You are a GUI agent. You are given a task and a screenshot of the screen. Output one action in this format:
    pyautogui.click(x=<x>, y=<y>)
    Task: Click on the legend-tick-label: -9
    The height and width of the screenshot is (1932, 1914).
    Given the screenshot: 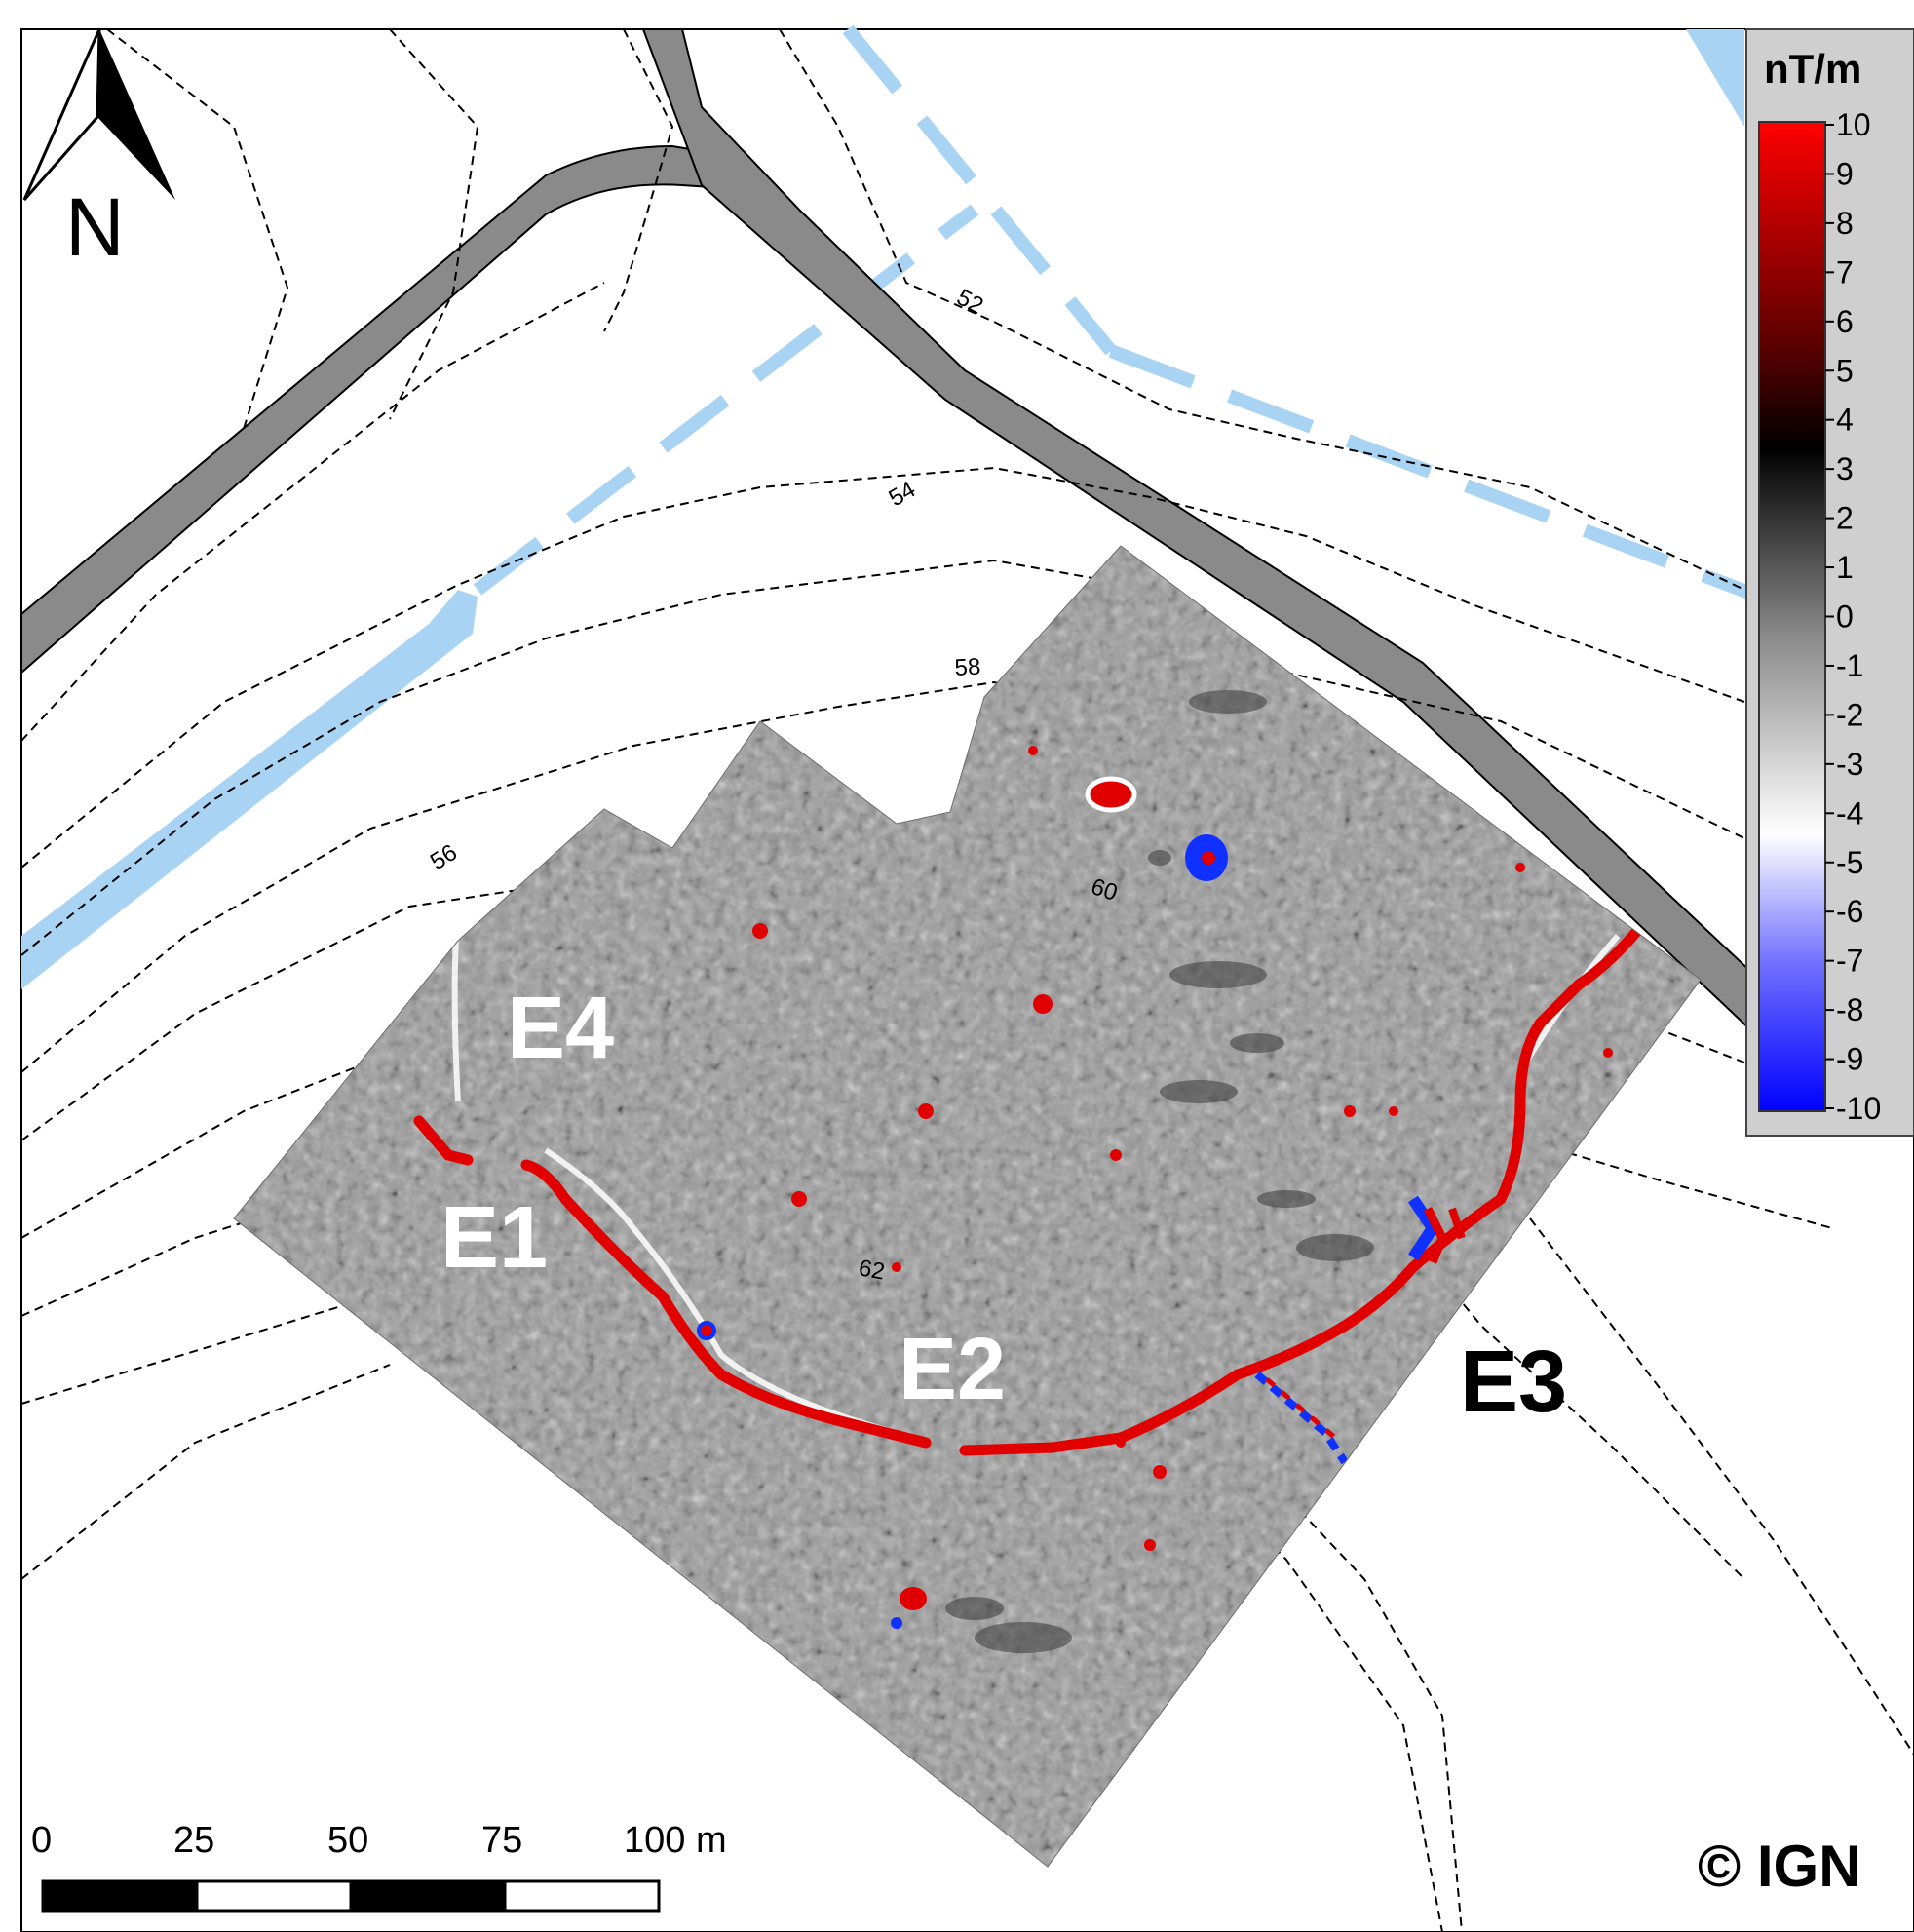 What is the action you would take?
    pyautogui.click(x=1849, y=1059)
    